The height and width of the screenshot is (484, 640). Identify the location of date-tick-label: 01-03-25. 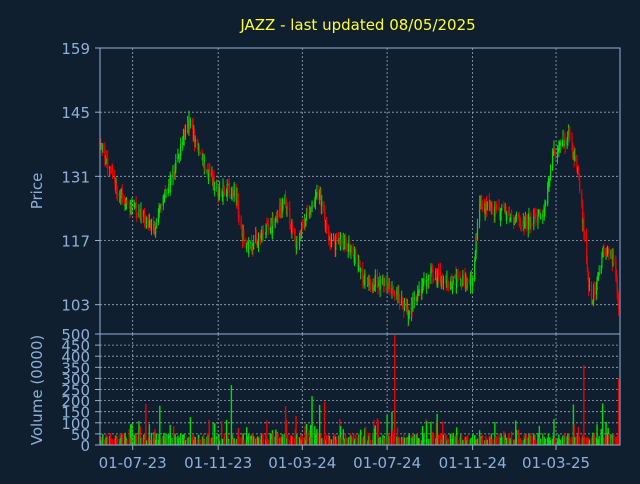
(556, 463).